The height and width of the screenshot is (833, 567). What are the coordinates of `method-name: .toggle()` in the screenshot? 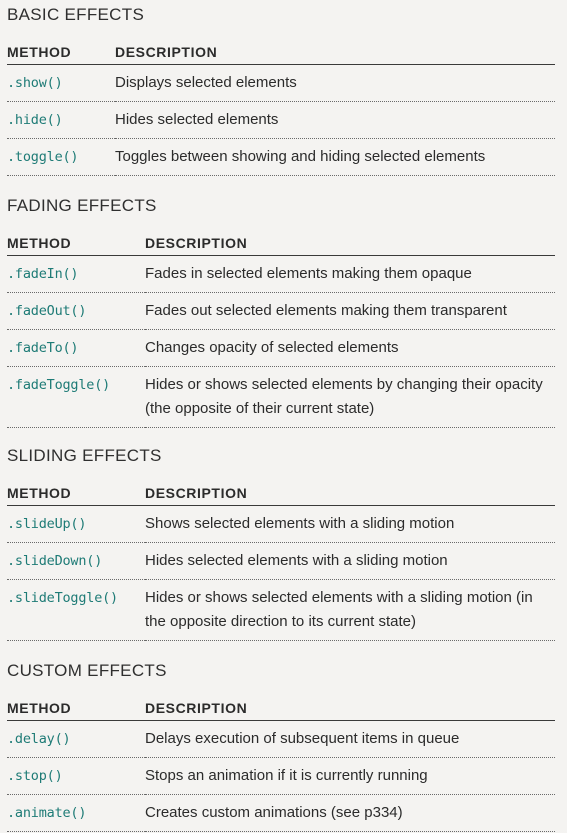 It's located at (61, 157).